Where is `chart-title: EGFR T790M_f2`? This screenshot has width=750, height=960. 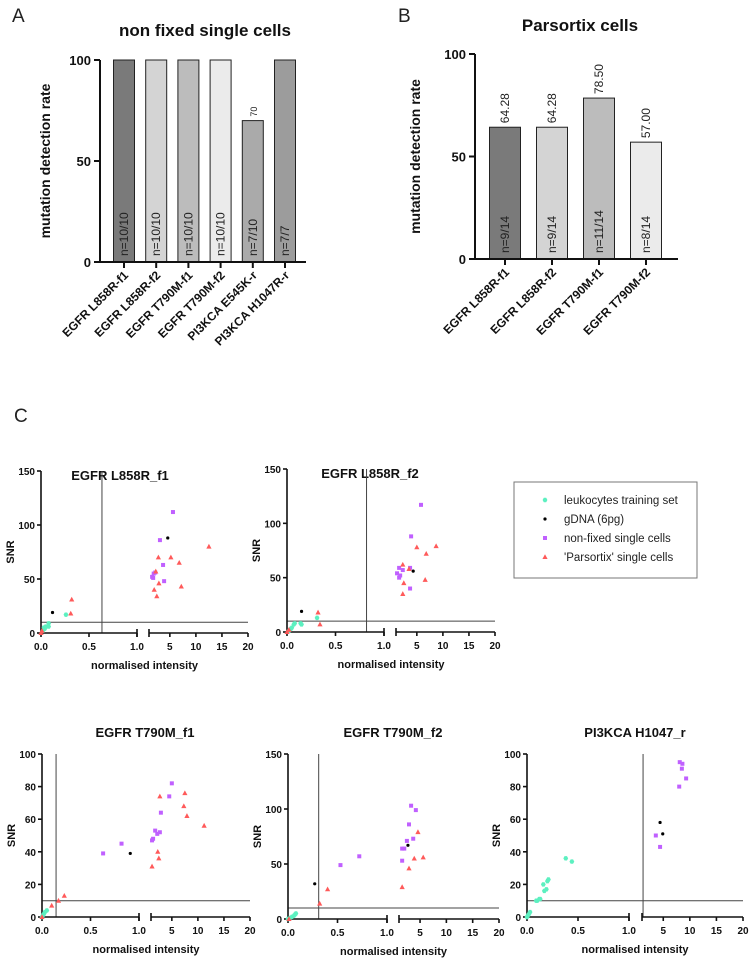 chart-title: EGFR T790M_f2 is located at coordinates (393, 732).